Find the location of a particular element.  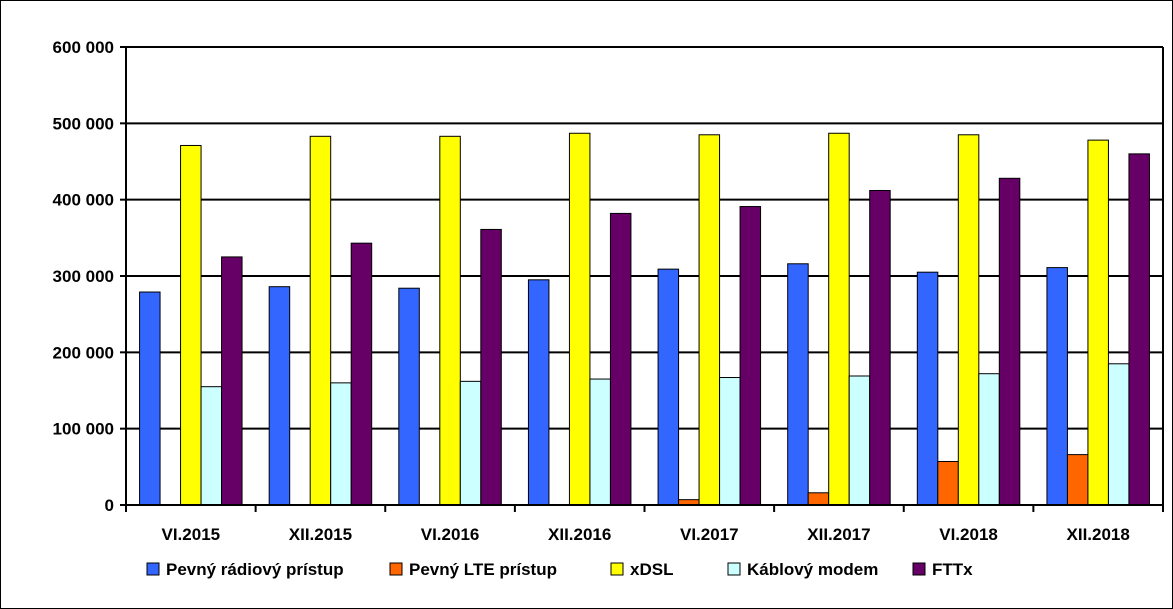

x-tick-label: VI.2015 is located at coordinates (191, 534).